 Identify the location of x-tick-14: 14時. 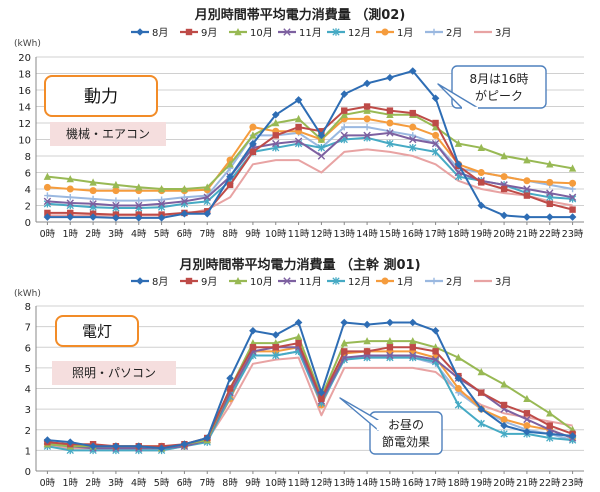
(367, 483).